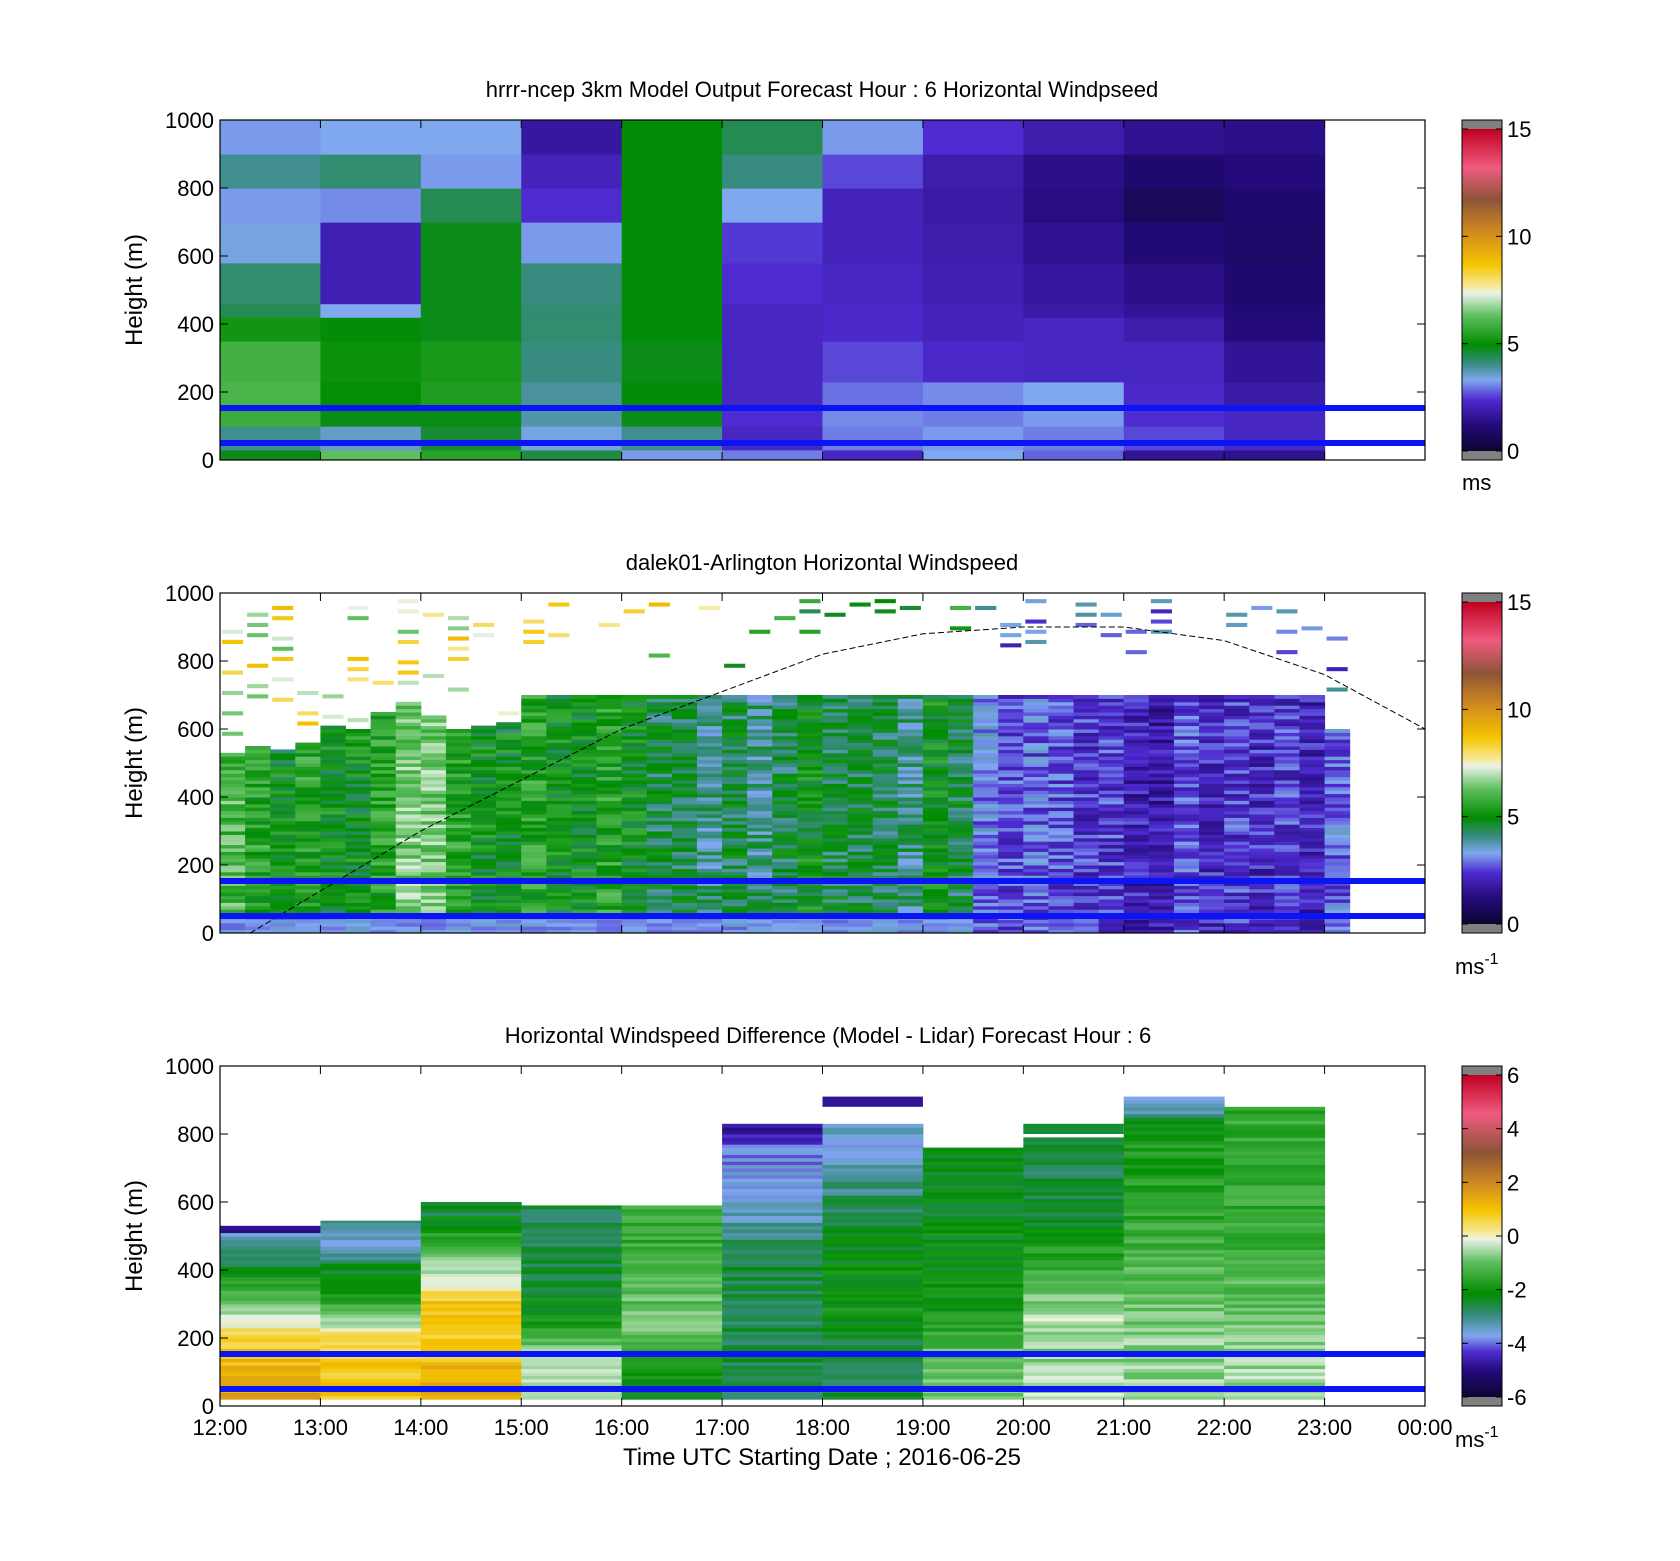 The height and width of the screenshot is (1561, 1680). Describe the element at coordinates (195, 324) in the screenshot. I see `model-y-tick-label: 400` at that location.